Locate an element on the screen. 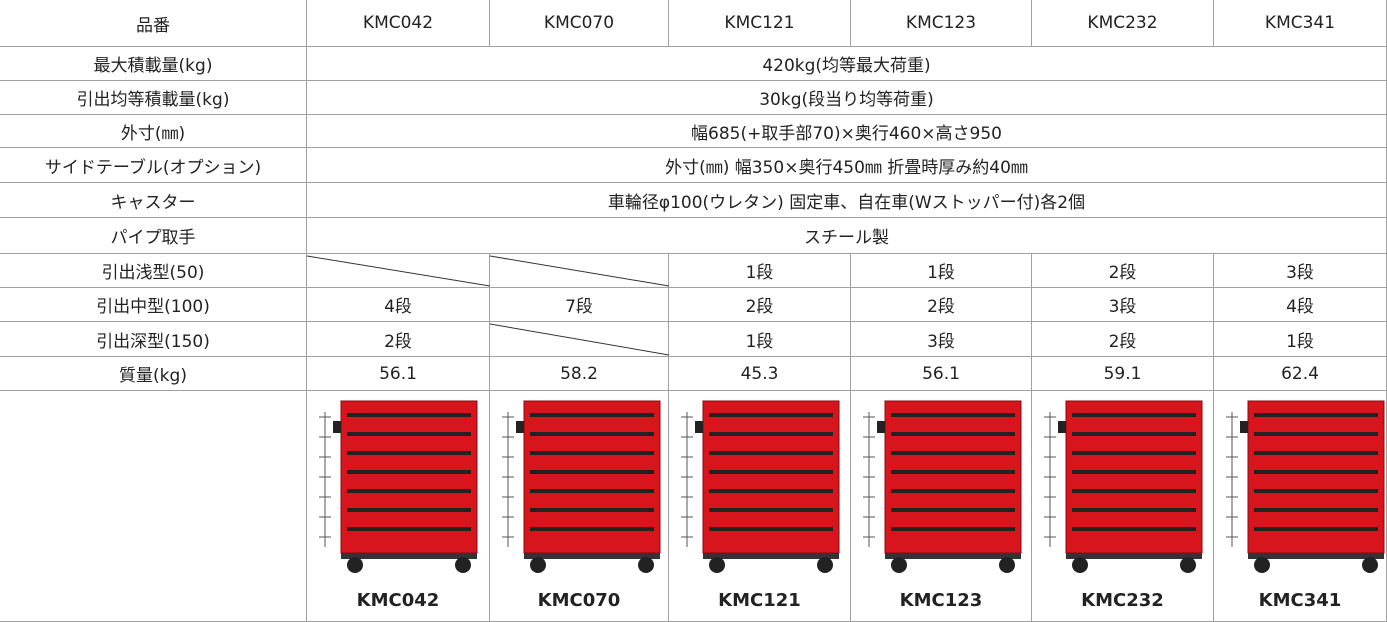 The height and width of the screenshot is (622, 1387). header-cell: KMC070 is located at coordinates (579, 23).